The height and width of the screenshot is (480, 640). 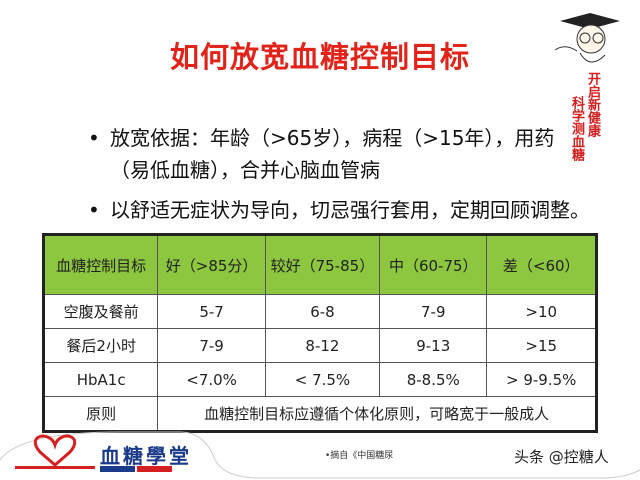 What do you see at coordinates (359, 456) in the screenshot?
I see `source-note: •摘自《中国糖尿` at bounding box center [359, 456].